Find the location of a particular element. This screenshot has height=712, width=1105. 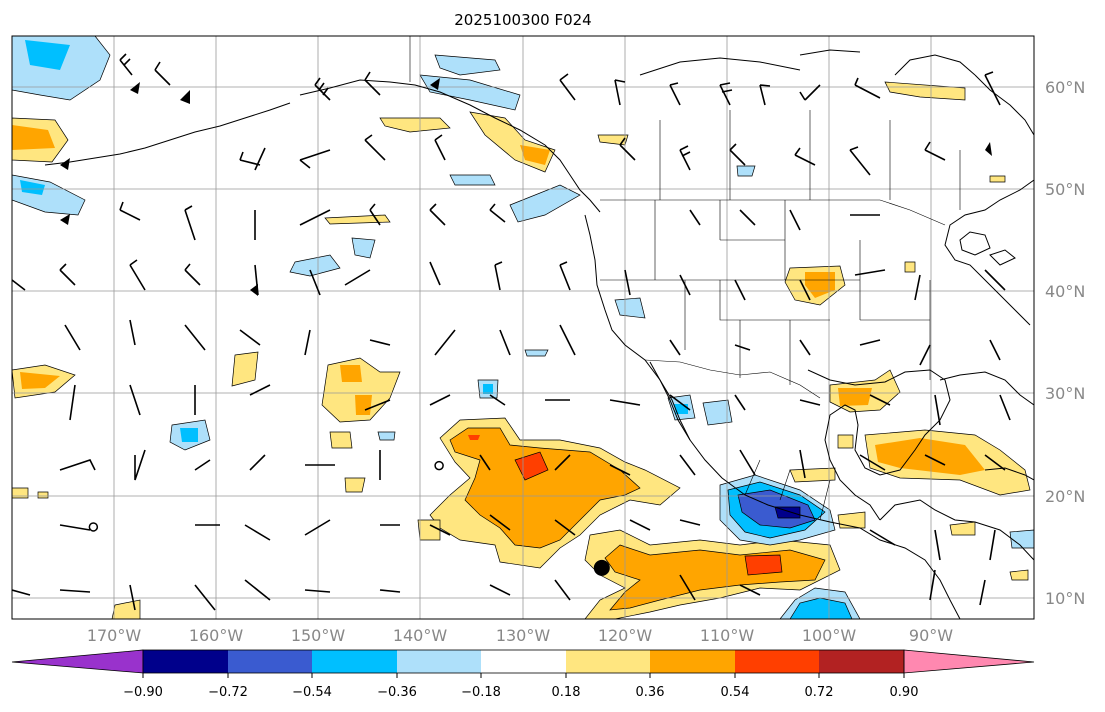

lon-label: 170°W is located at coordinates (114, 635).